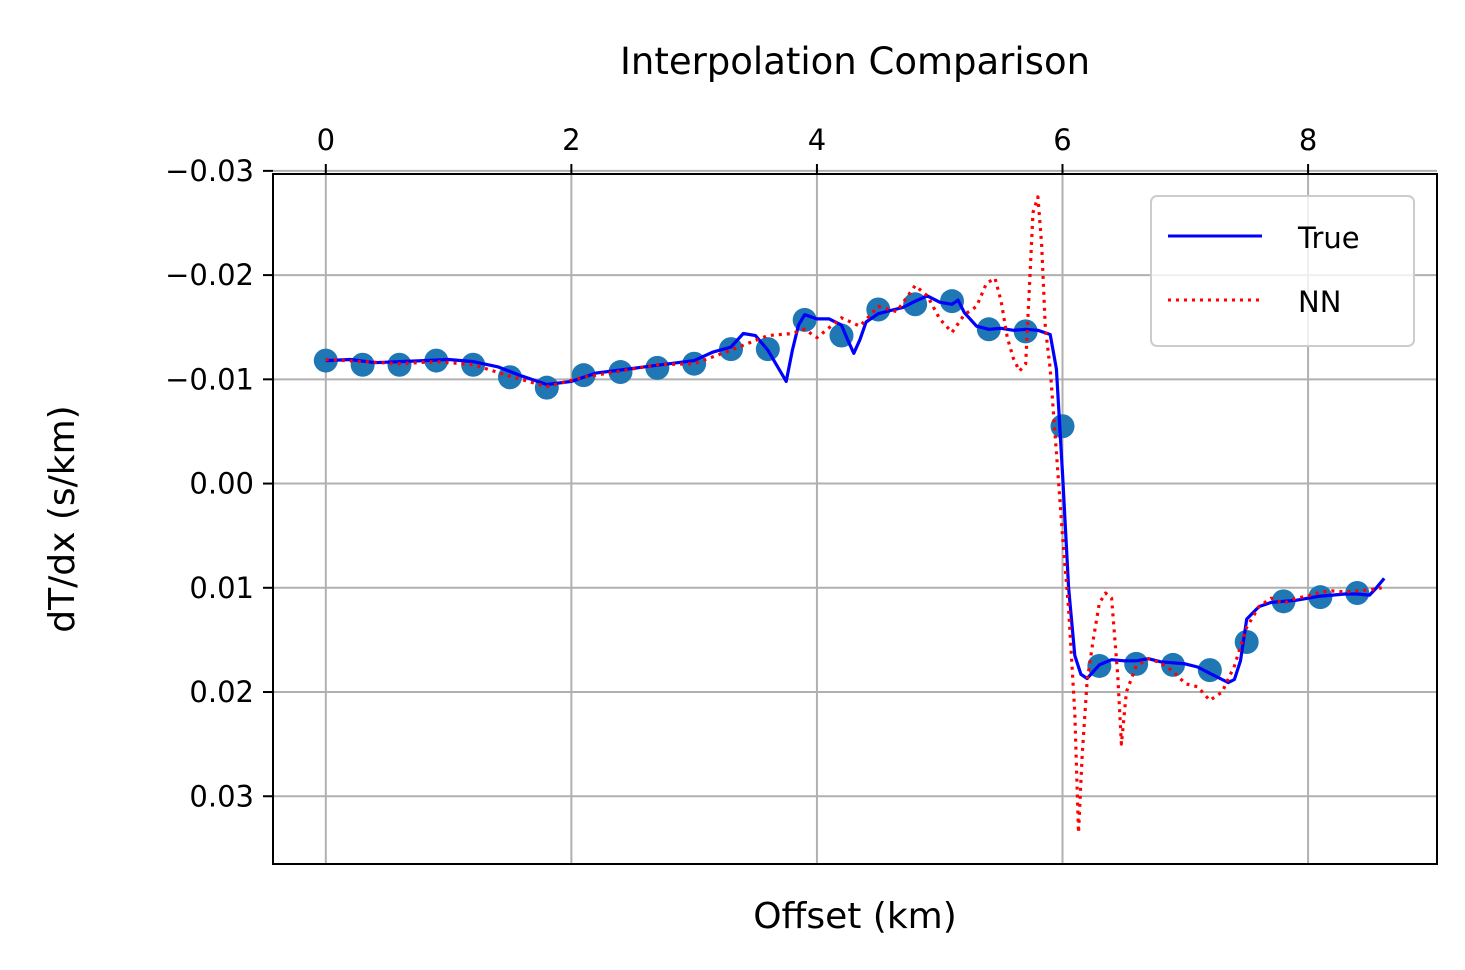  I want to click on x-axis-title: Offset (km), so click(855, 916).